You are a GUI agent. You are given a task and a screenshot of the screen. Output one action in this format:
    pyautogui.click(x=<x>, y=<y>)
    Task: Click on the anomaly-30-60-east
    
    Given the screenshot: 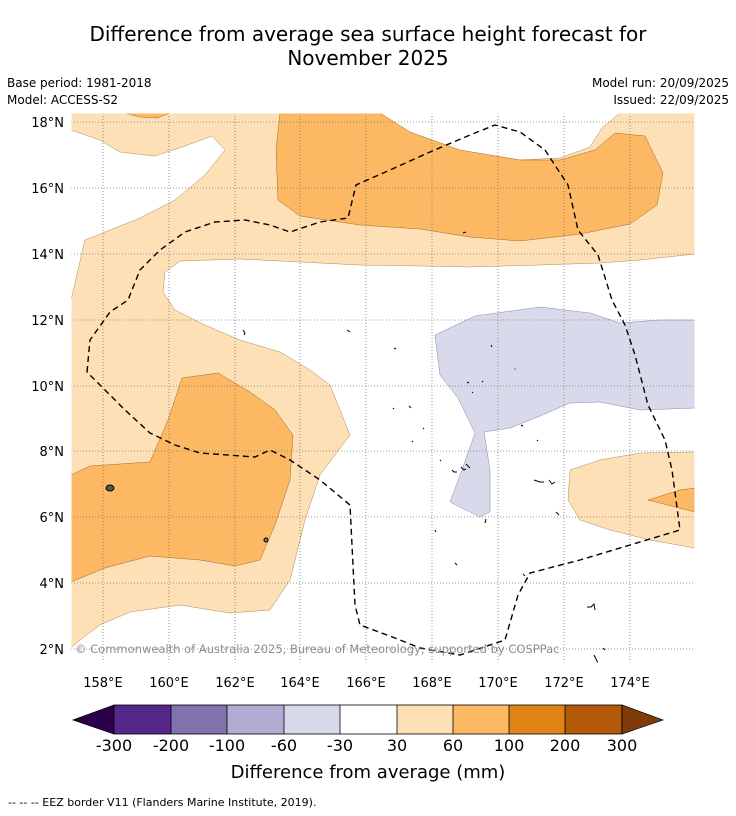 What is the action you would take?
    pyautogui.click(x=631, y=500)
    